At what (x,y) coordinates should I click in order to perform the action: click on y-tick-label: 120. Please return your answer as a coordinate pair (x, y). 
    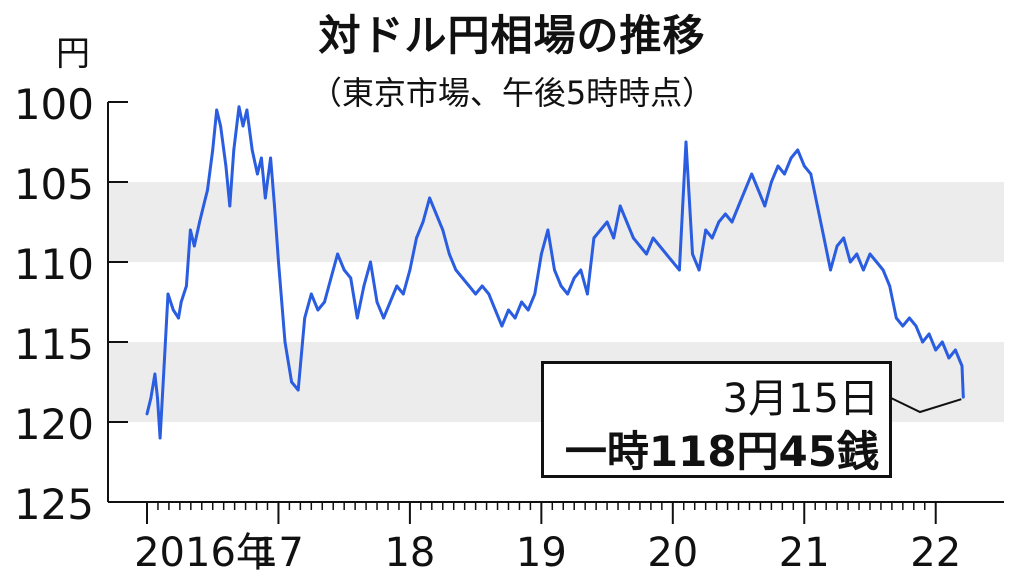
    Looking at the image, I should click on (54, 424).